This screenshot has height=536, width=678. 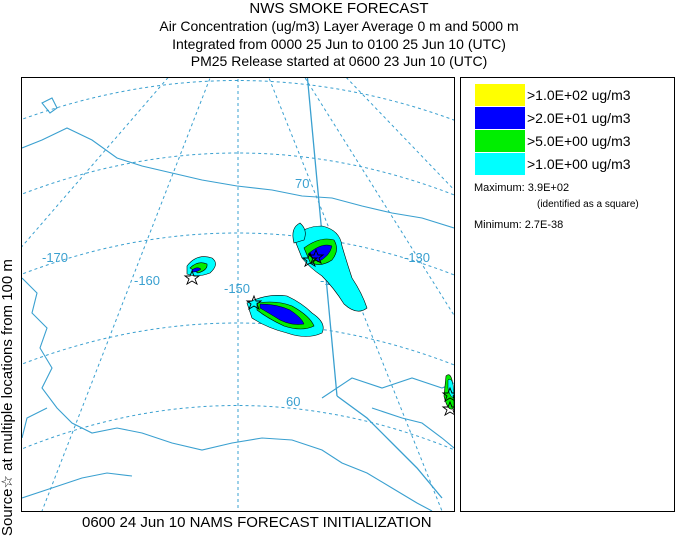 I want to click on legend-swatch-green, so click(x=500, y=141).